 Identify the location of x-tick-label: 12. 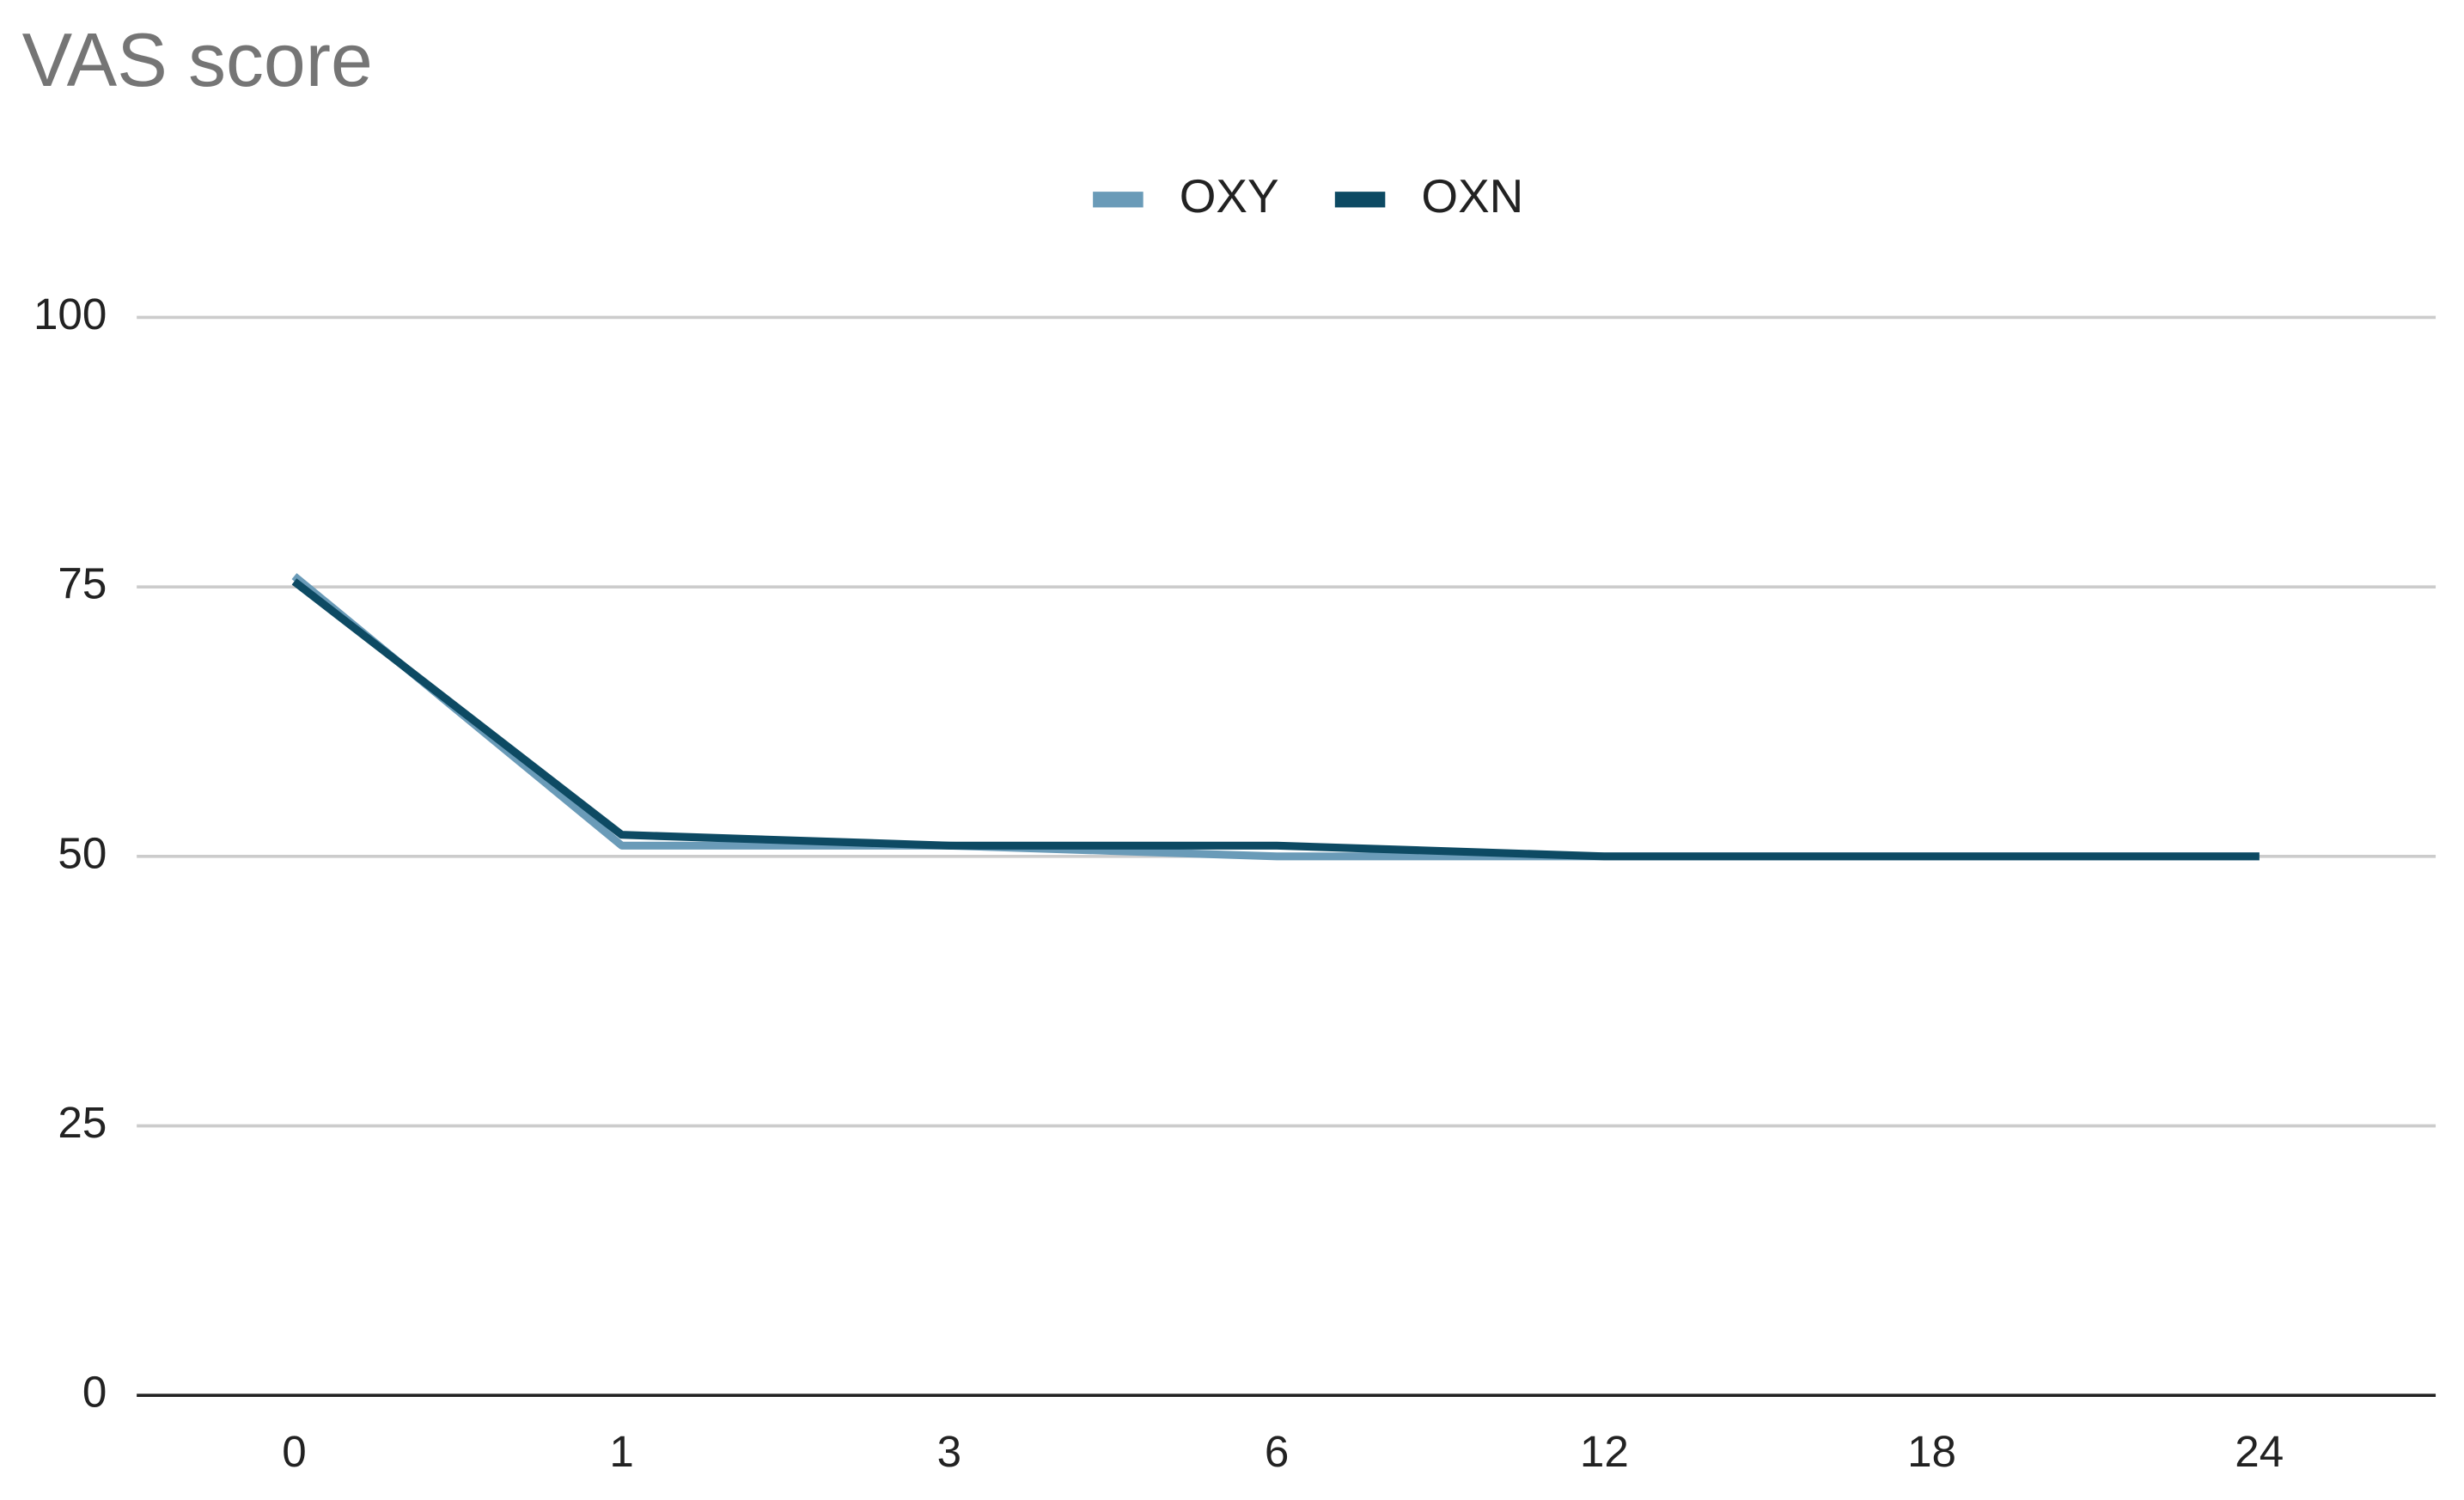
(1604, 1451).